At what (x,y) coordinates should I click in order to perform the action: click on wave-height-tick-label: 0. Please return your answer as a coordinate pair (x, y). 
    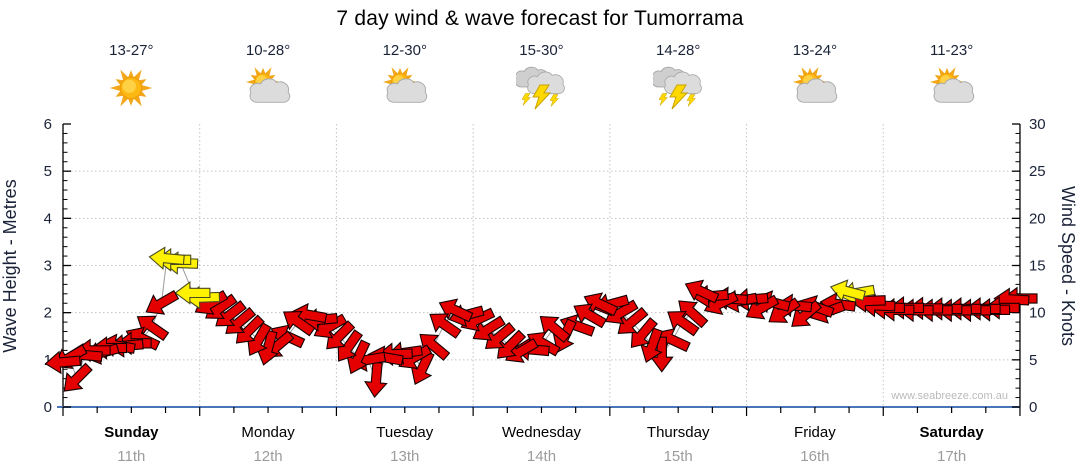
    Looking at the image, I should click on (48, 407).